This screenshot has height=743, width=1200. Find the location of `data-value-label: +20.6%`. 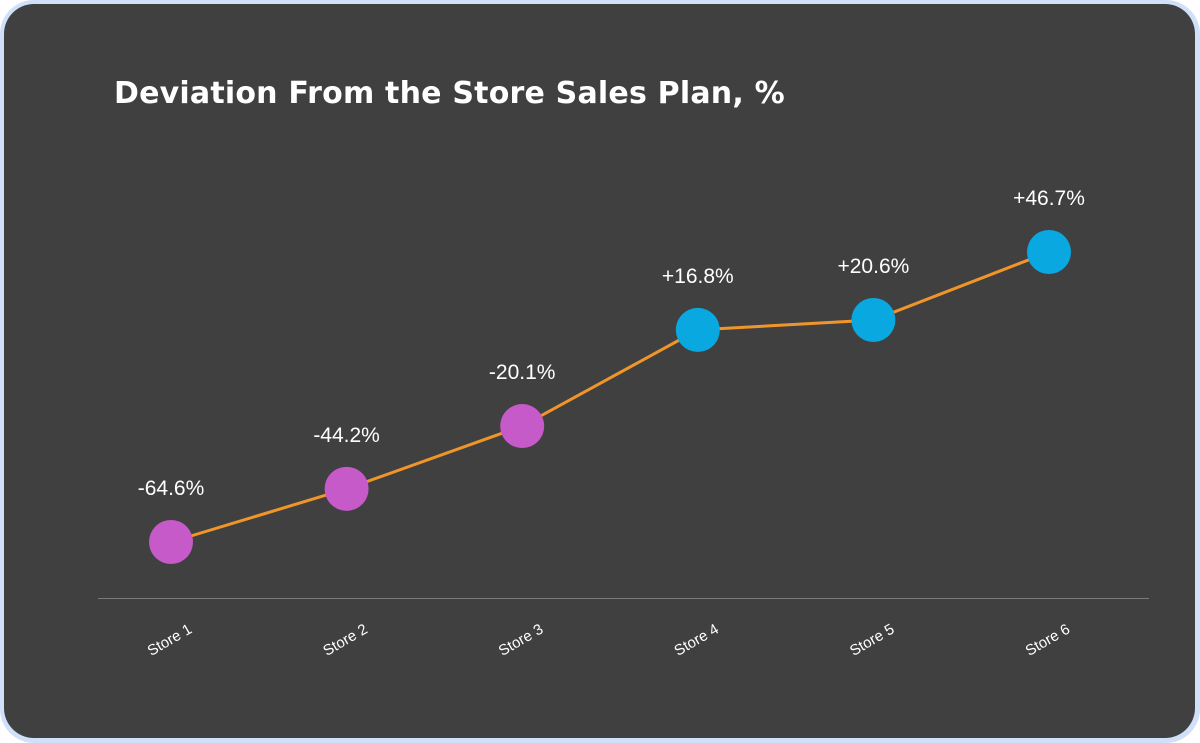

data-value-label: +20.6% is located at coordinates (873, 266).